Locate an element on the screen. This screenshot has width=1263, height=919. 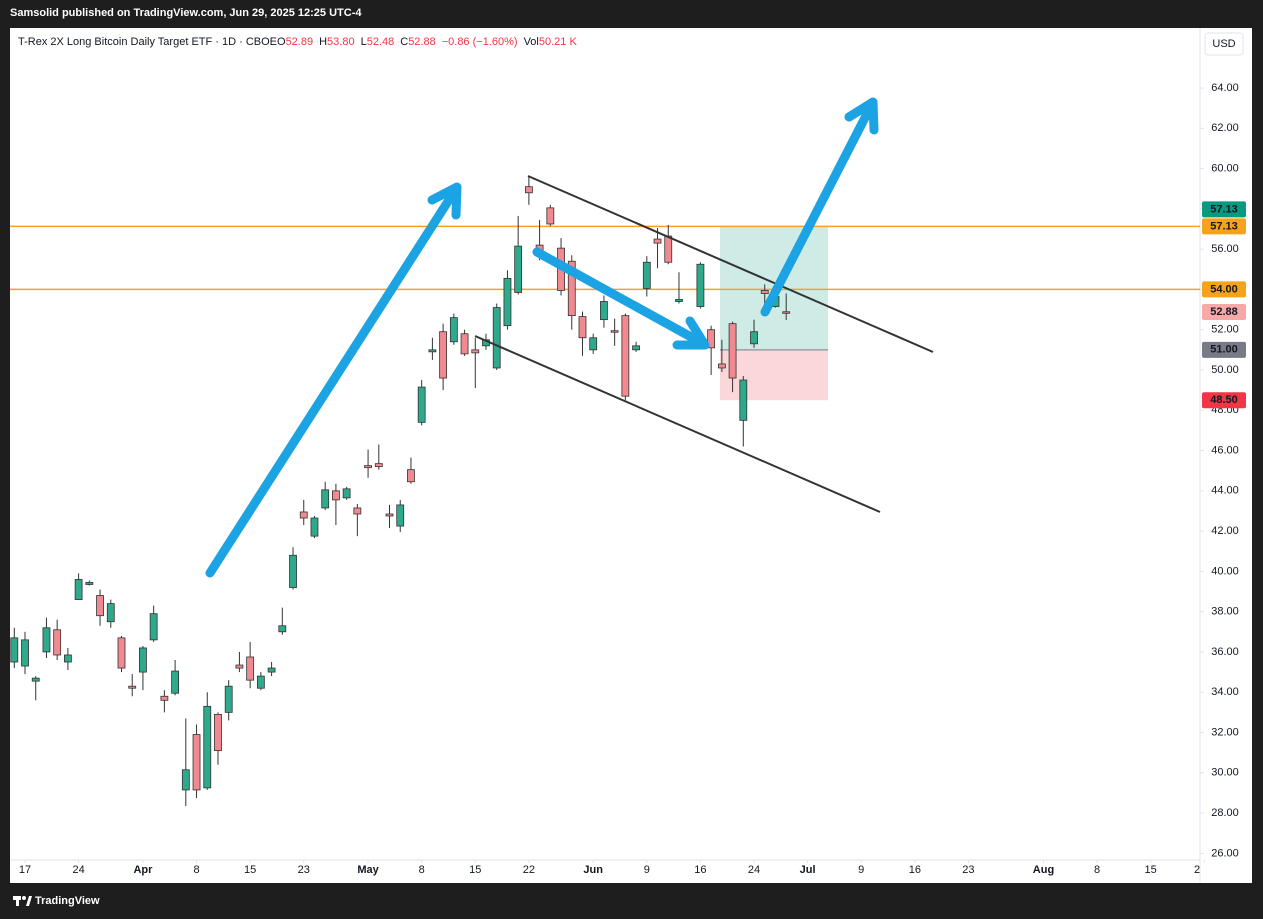
level-badge-label: 54.00 is located at coordinates (1224, 289).